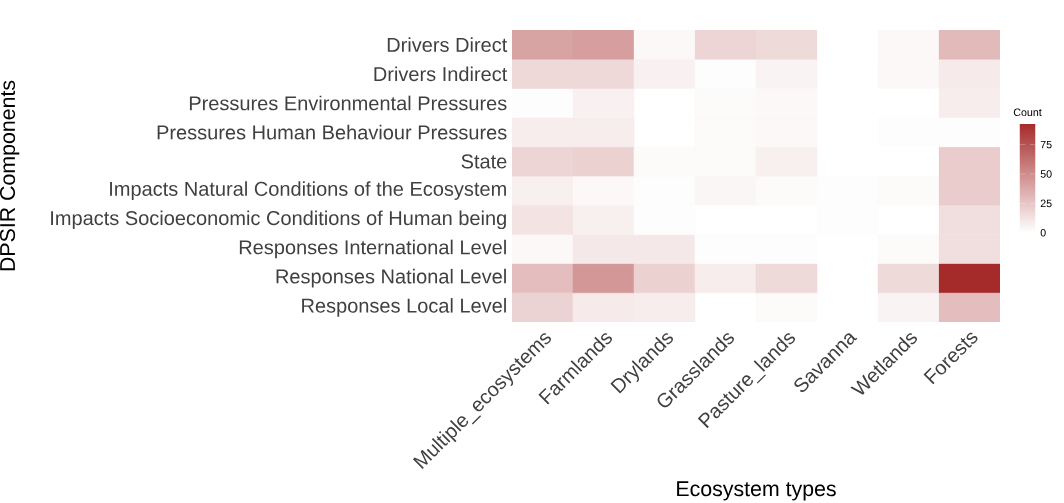  Describe the element at coordinates (10, 175) in the screenshot. I see `y-axis-title: DPSIR Components` at that location.